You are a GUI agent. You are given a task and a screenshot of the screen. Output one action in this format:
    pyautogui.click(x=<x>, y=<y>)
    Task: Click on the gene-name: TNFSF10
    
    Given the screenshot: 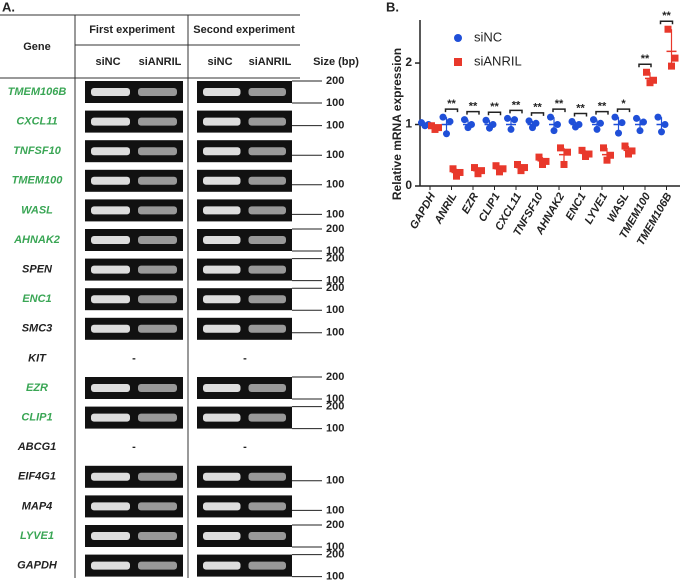 What is the action you would take?
    pyautogui.click(x=37, y=151)
    